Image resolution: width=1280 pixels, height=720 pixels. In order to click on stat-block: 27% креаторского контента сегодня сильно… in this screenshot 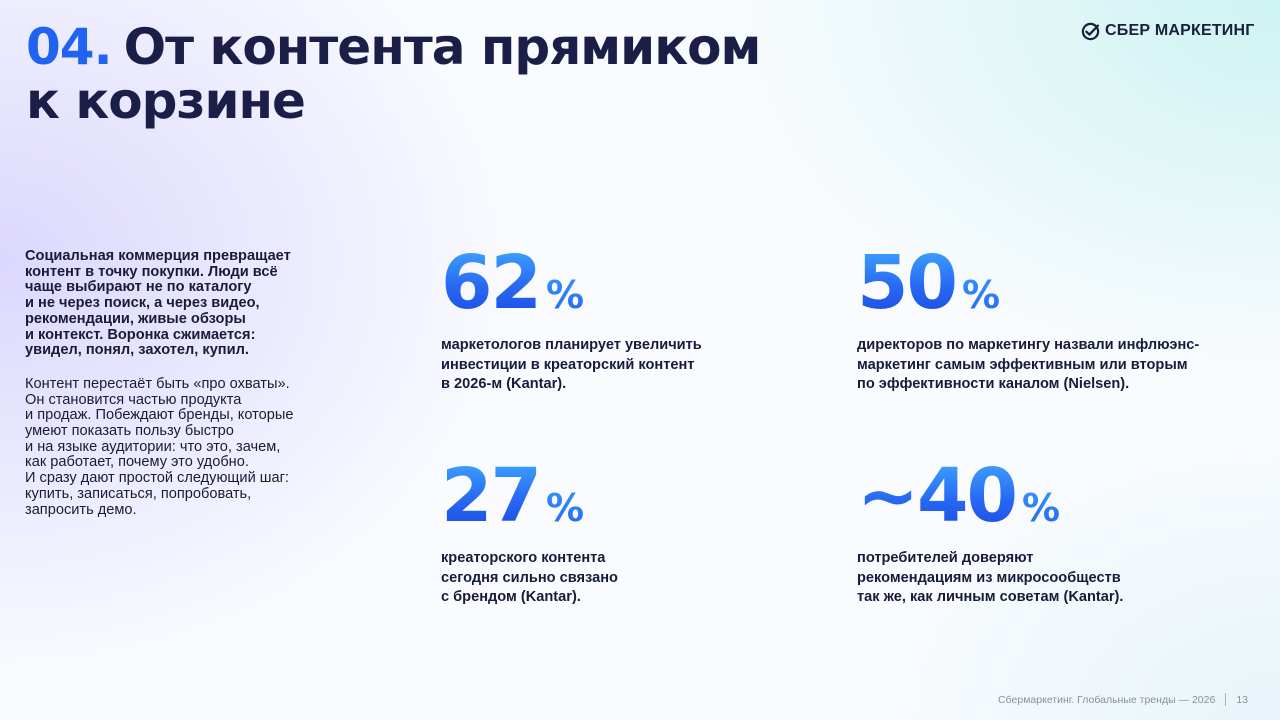, I will do `click(631, 533)`.